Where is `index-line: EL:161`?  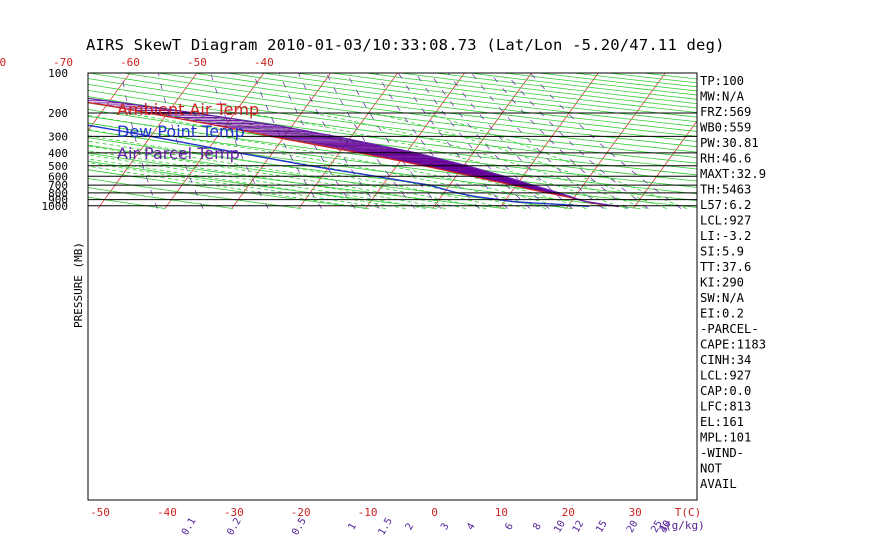 index-line: EL:161 is located at coordinates (722, 422).